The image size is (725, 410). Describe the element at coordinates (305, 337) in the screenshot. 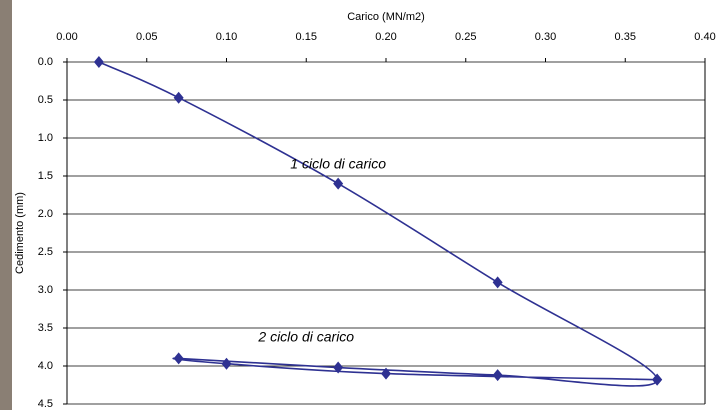

I see `annotation: 2 ciclo di carico` at that location.